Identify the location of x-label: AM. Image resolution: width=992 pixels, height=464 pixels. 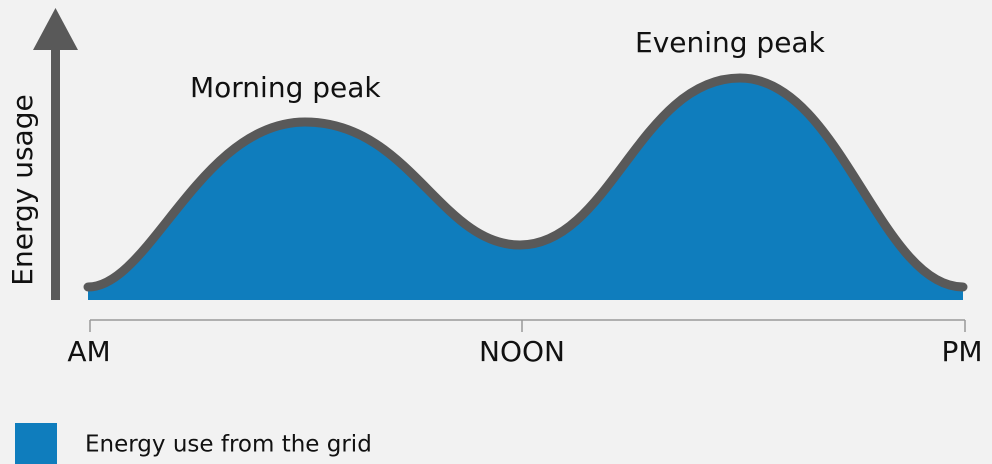
(88, 351).